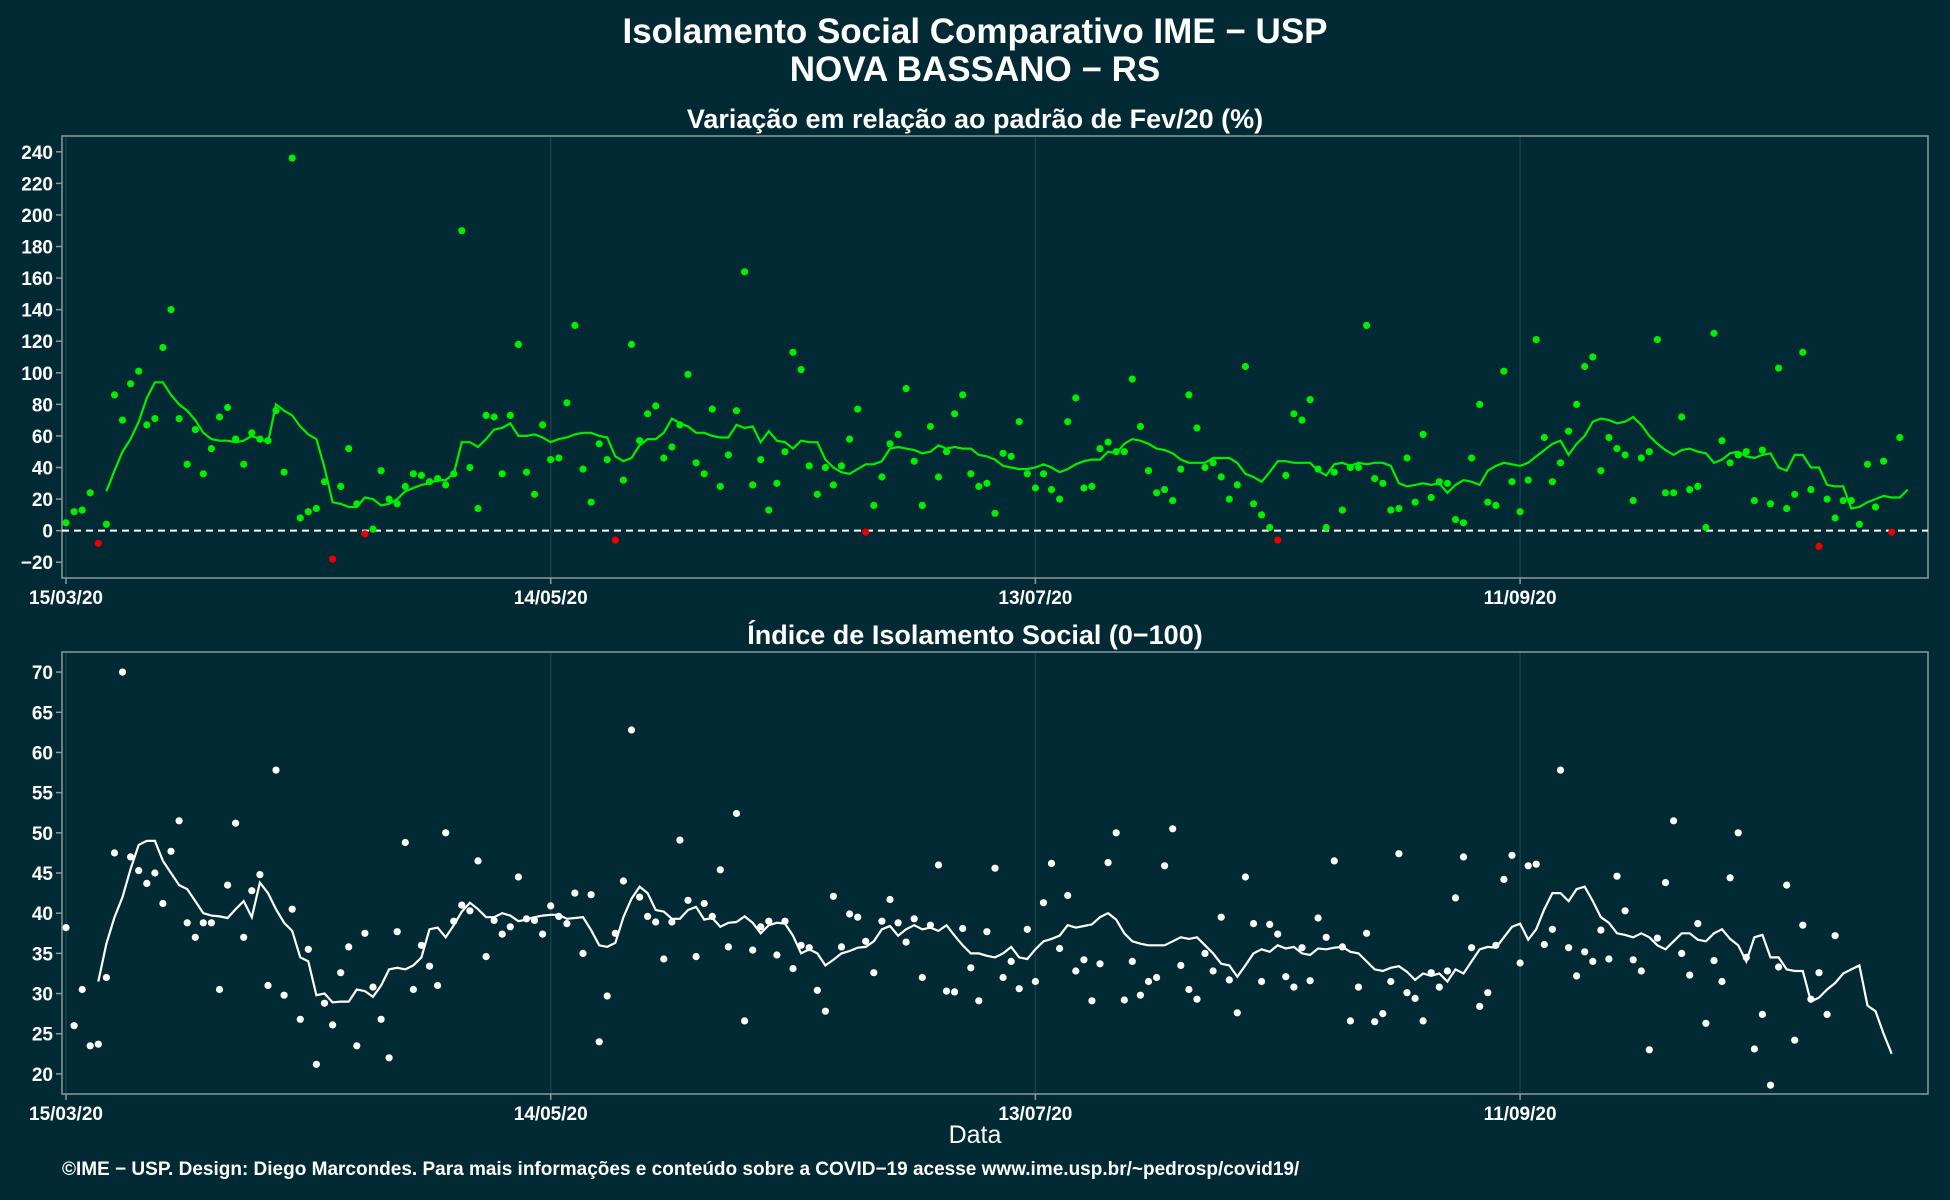 The image size is (1950, 1200). Describe the element at coordinates (975, 31) in the screenshot. I see `main-title-line-1: Isolamento Social Comparativo IME − USP` at that location.